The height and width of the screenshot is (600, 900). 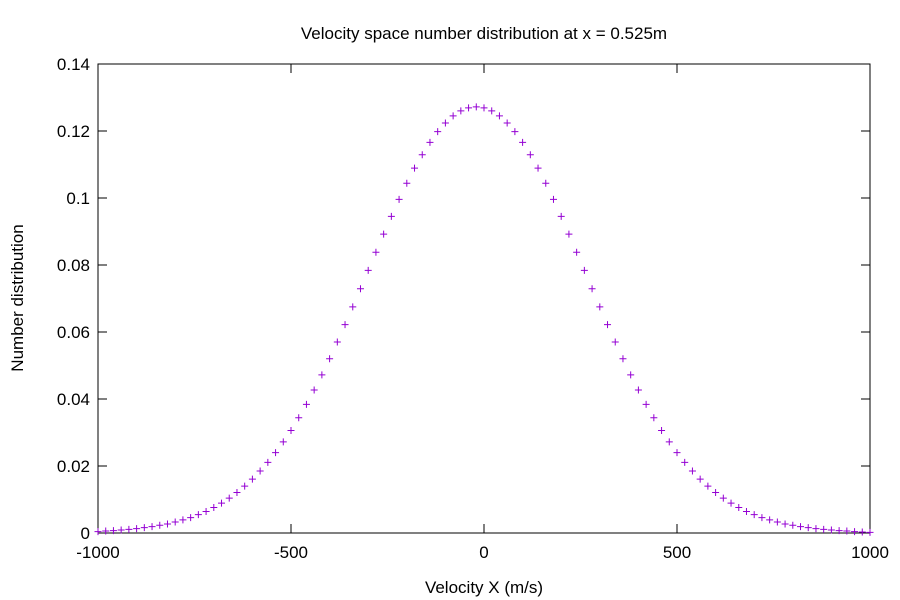 What do you see at coordinates (484, 587) in the screenshot?
I see `x-axis-label: Velocity X (m/s)` at bounding box center [484, 587].